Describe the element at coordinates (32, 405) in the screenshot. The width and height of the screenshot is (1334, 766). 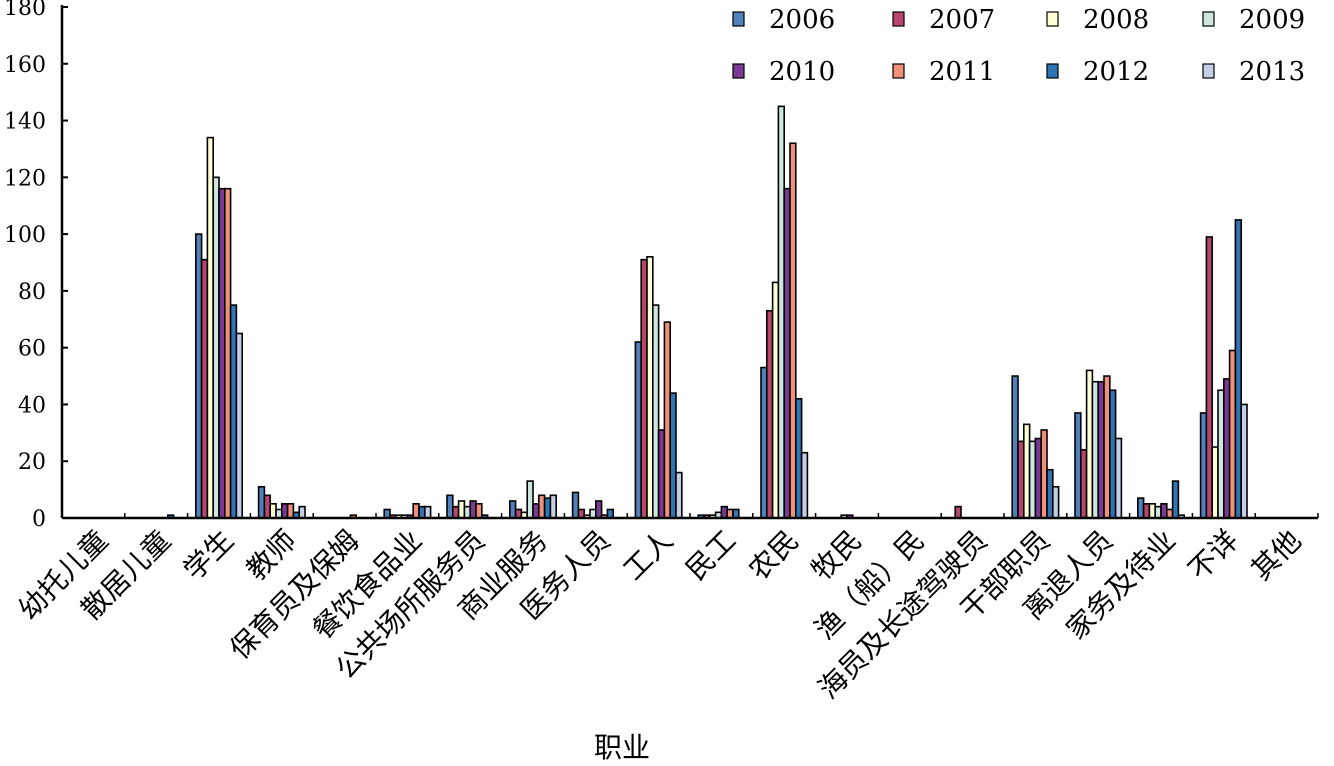
I see `y-tick-label: 40` at that location.